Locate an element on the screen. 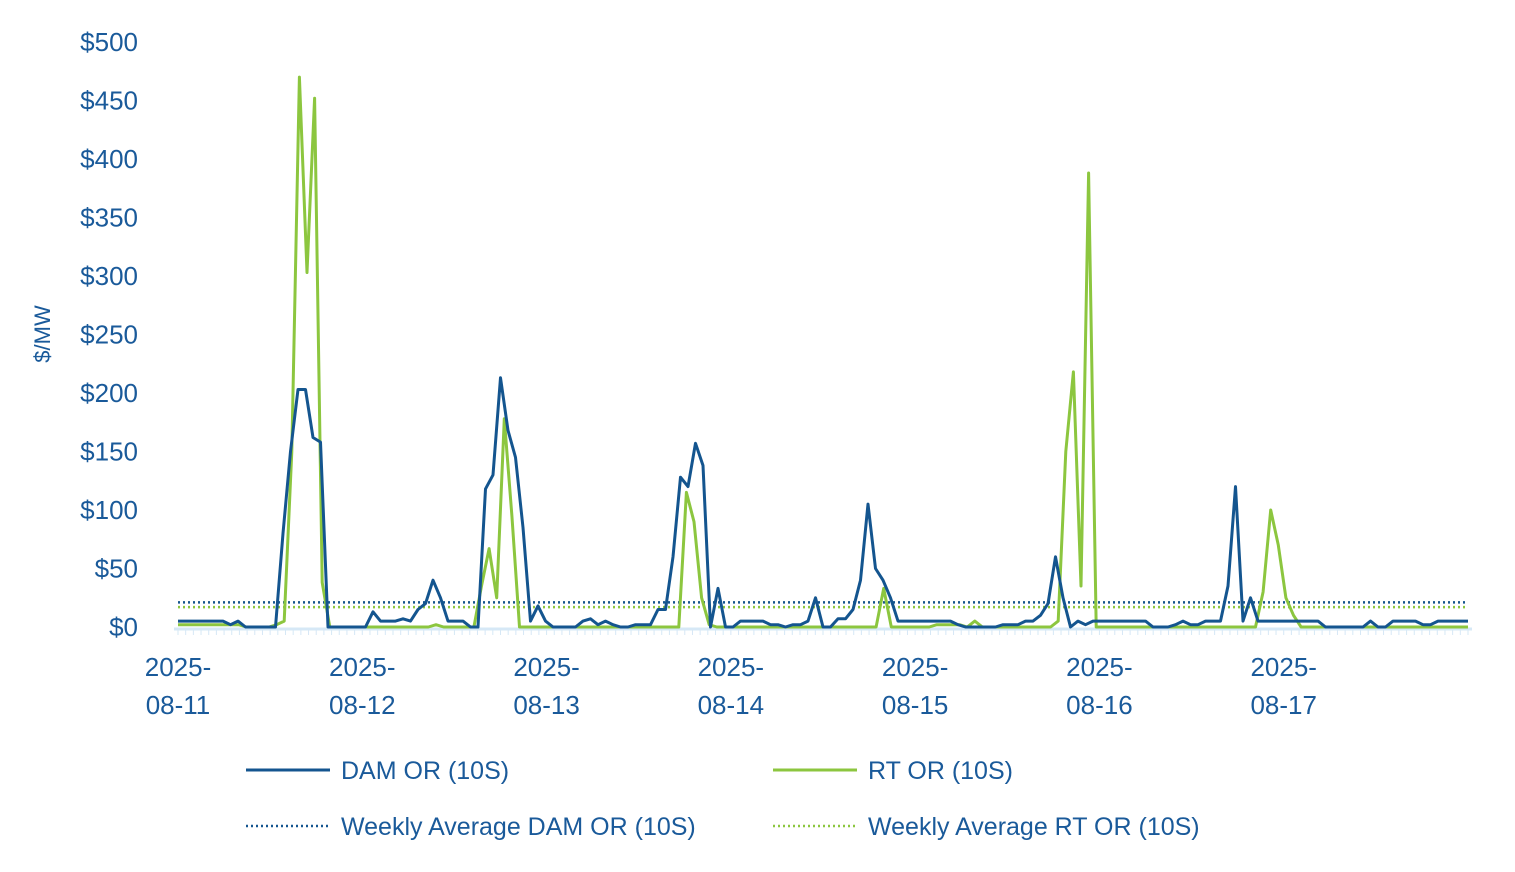 The height and width of the screenshot is (872, 1515). weekly-average-lines is located at coordinates (823, 605).